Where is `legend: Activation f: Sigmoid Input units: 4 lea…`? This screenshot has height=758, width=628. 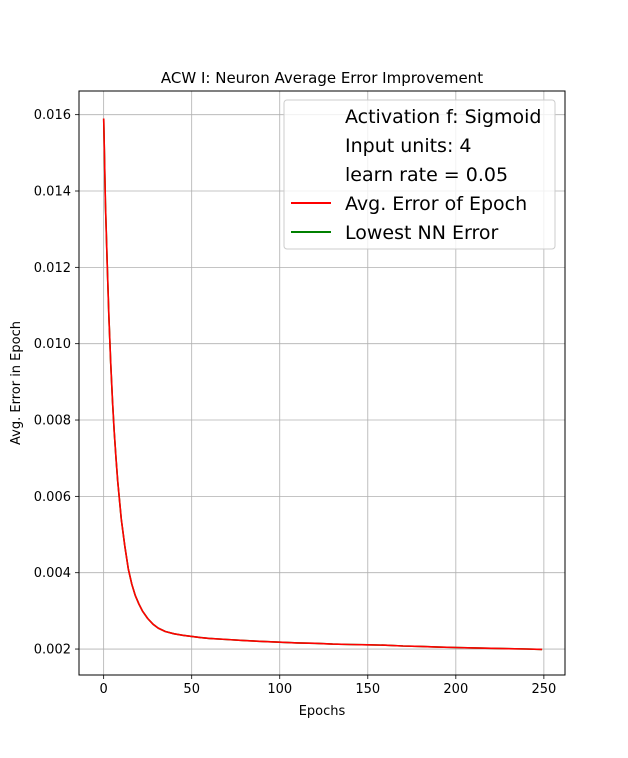 legend: Activation f: Sigmoid Input units: 4 lea… is located at coordinates (419, 174).